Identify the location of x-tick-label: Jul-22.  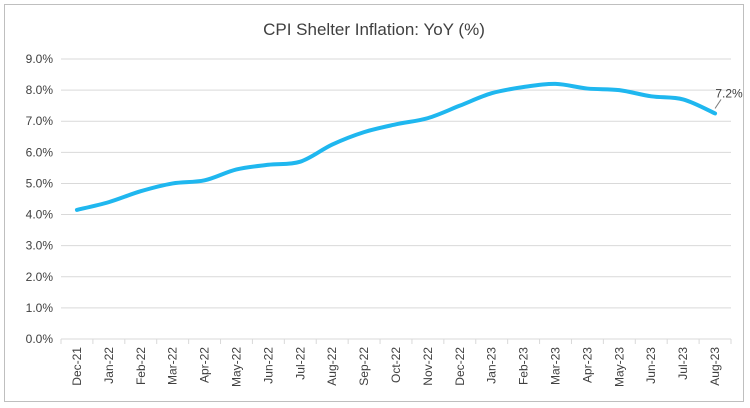
(300, 363).